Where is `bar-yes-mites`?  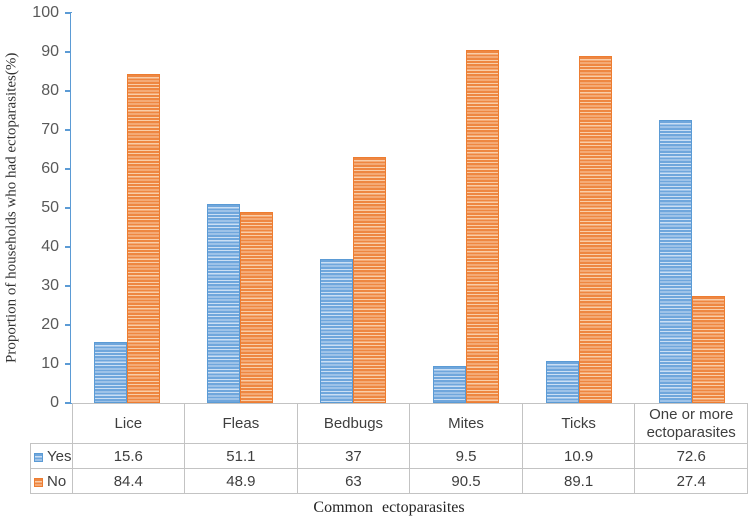 bar-yes-mites is located at coordinates (449, 384).